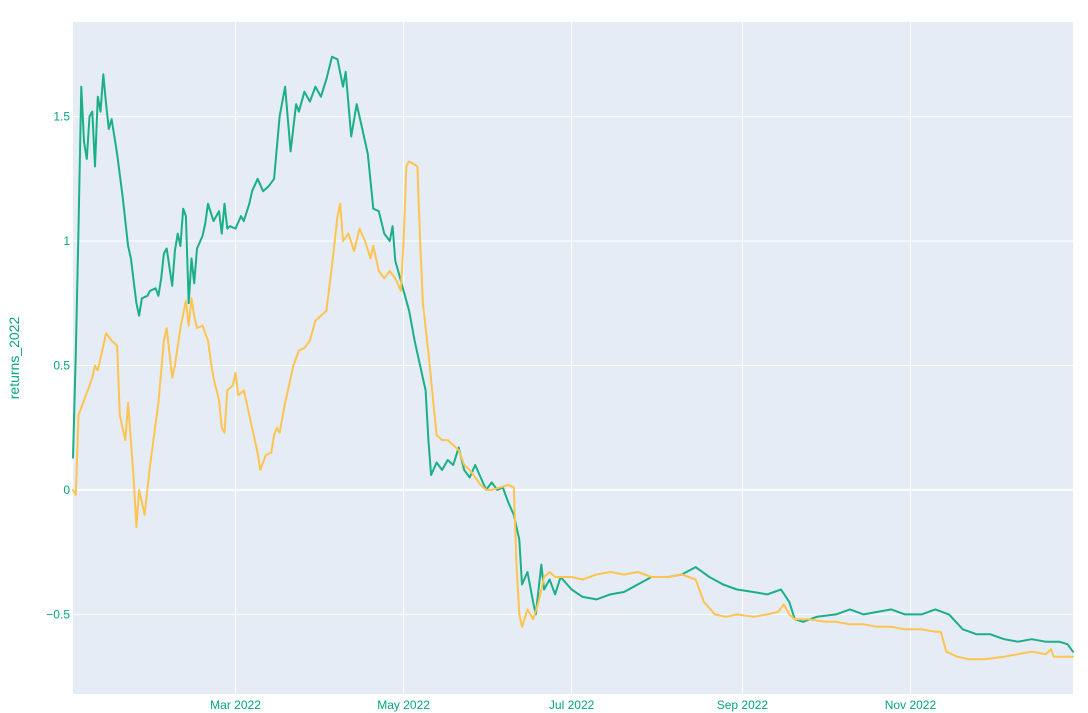  What do you see at coordinates (66, 490) in the screenshot?
I see `y-tick-label: 0` at bounding box center [66, 490].